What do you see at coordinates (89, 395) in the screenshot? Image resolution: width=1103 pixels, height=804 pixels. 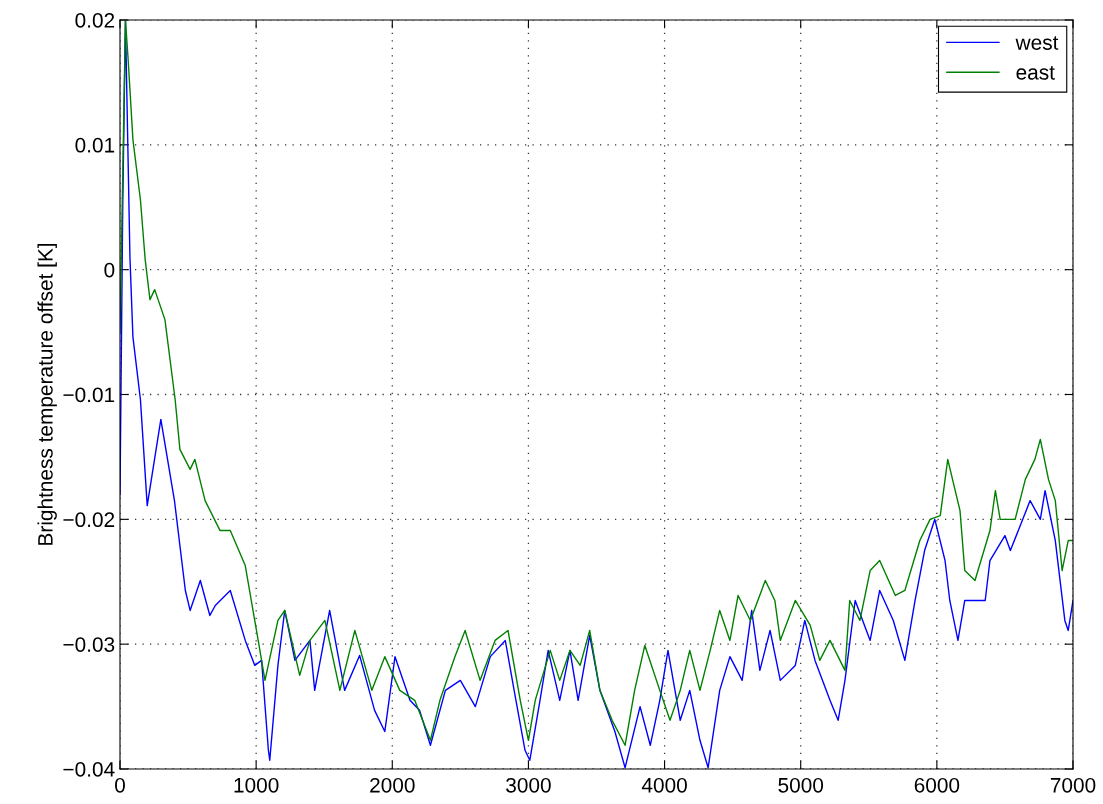 I see `y-tick-label: −0.01` at bounding box center [89, 395].